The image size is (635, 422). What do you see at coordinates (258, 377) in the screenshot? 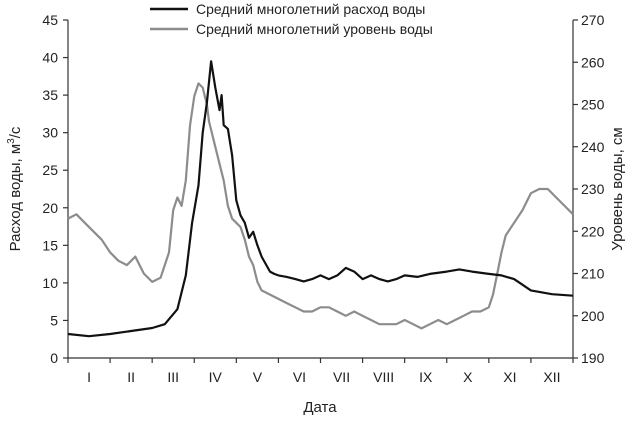
I see `month-label: V` at bounding box center [258, 377].